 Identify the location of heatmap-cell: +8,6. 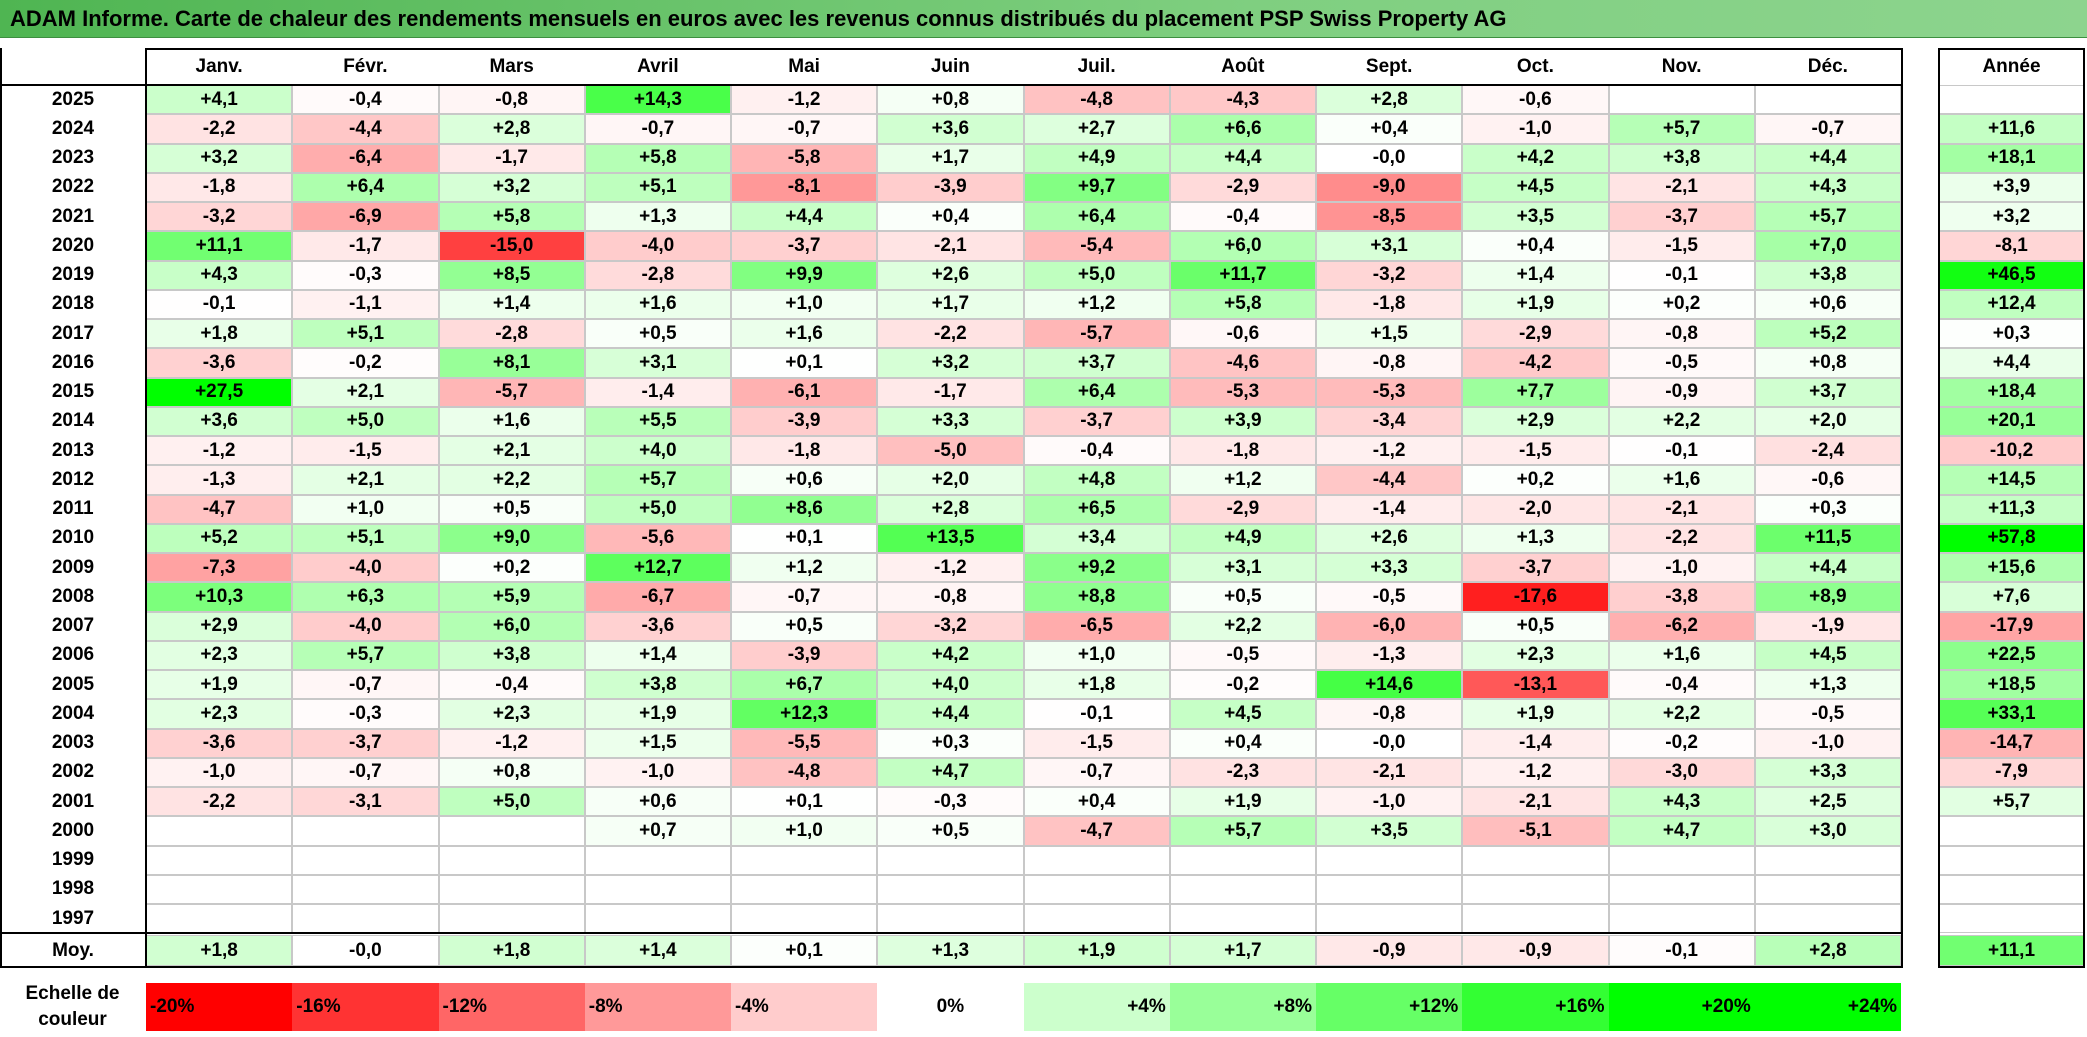
(804, 509).